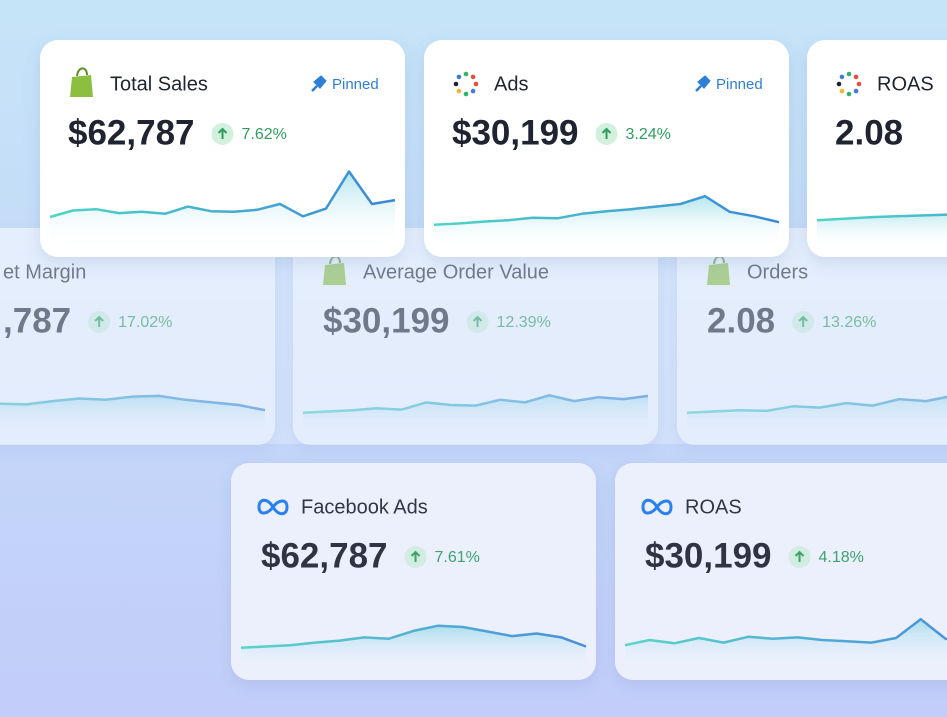  I want to click on change-percent: 12.39%, so click(524, 322).